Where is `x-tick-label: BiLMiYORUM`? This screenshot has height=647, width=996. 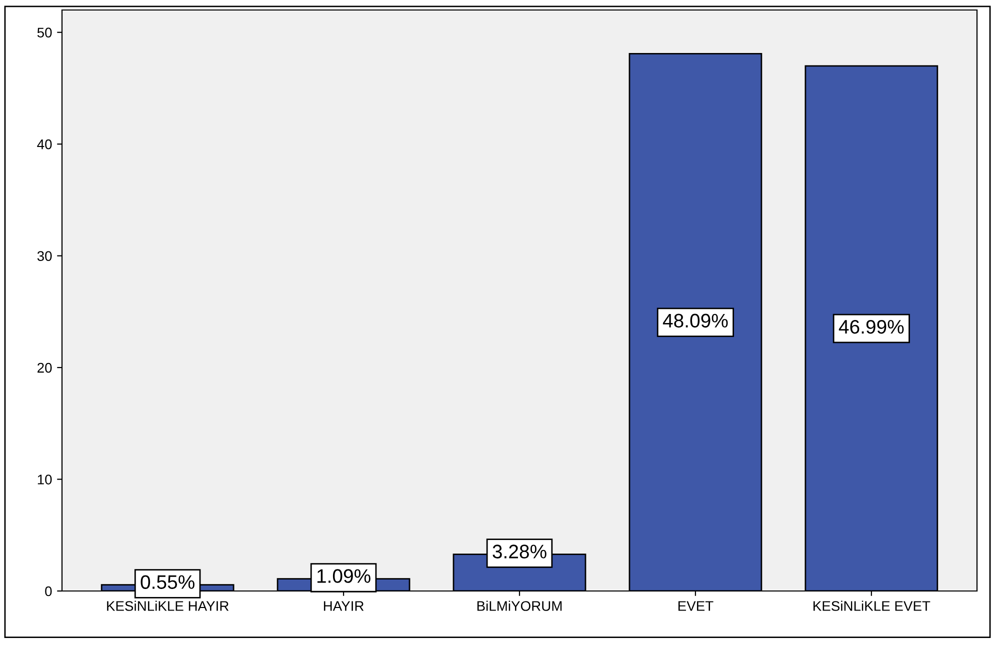
x-tick-label: BiLMiYORUM is located at coordinates (519, 605).